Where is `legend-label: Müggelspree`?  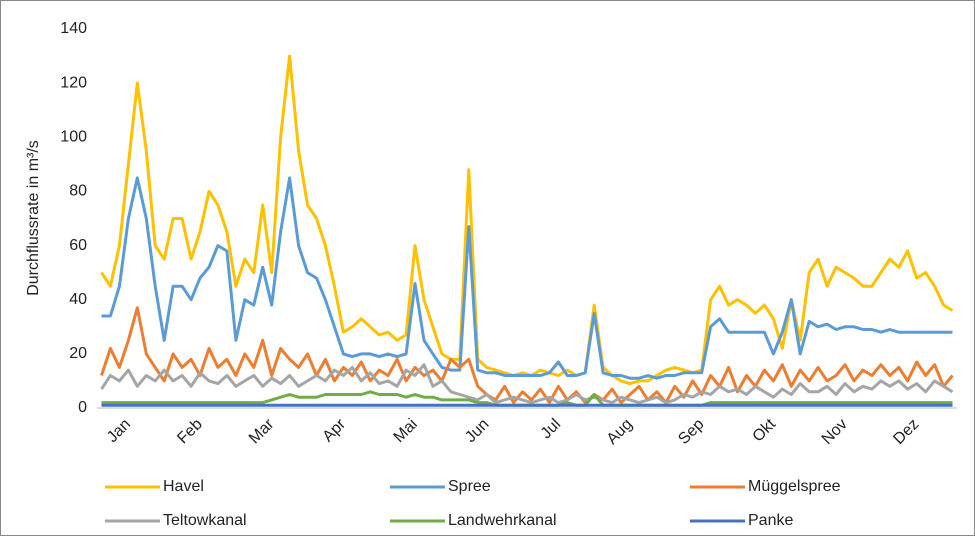 legend-label: Müggelspree is located at coordinates (794, 486).